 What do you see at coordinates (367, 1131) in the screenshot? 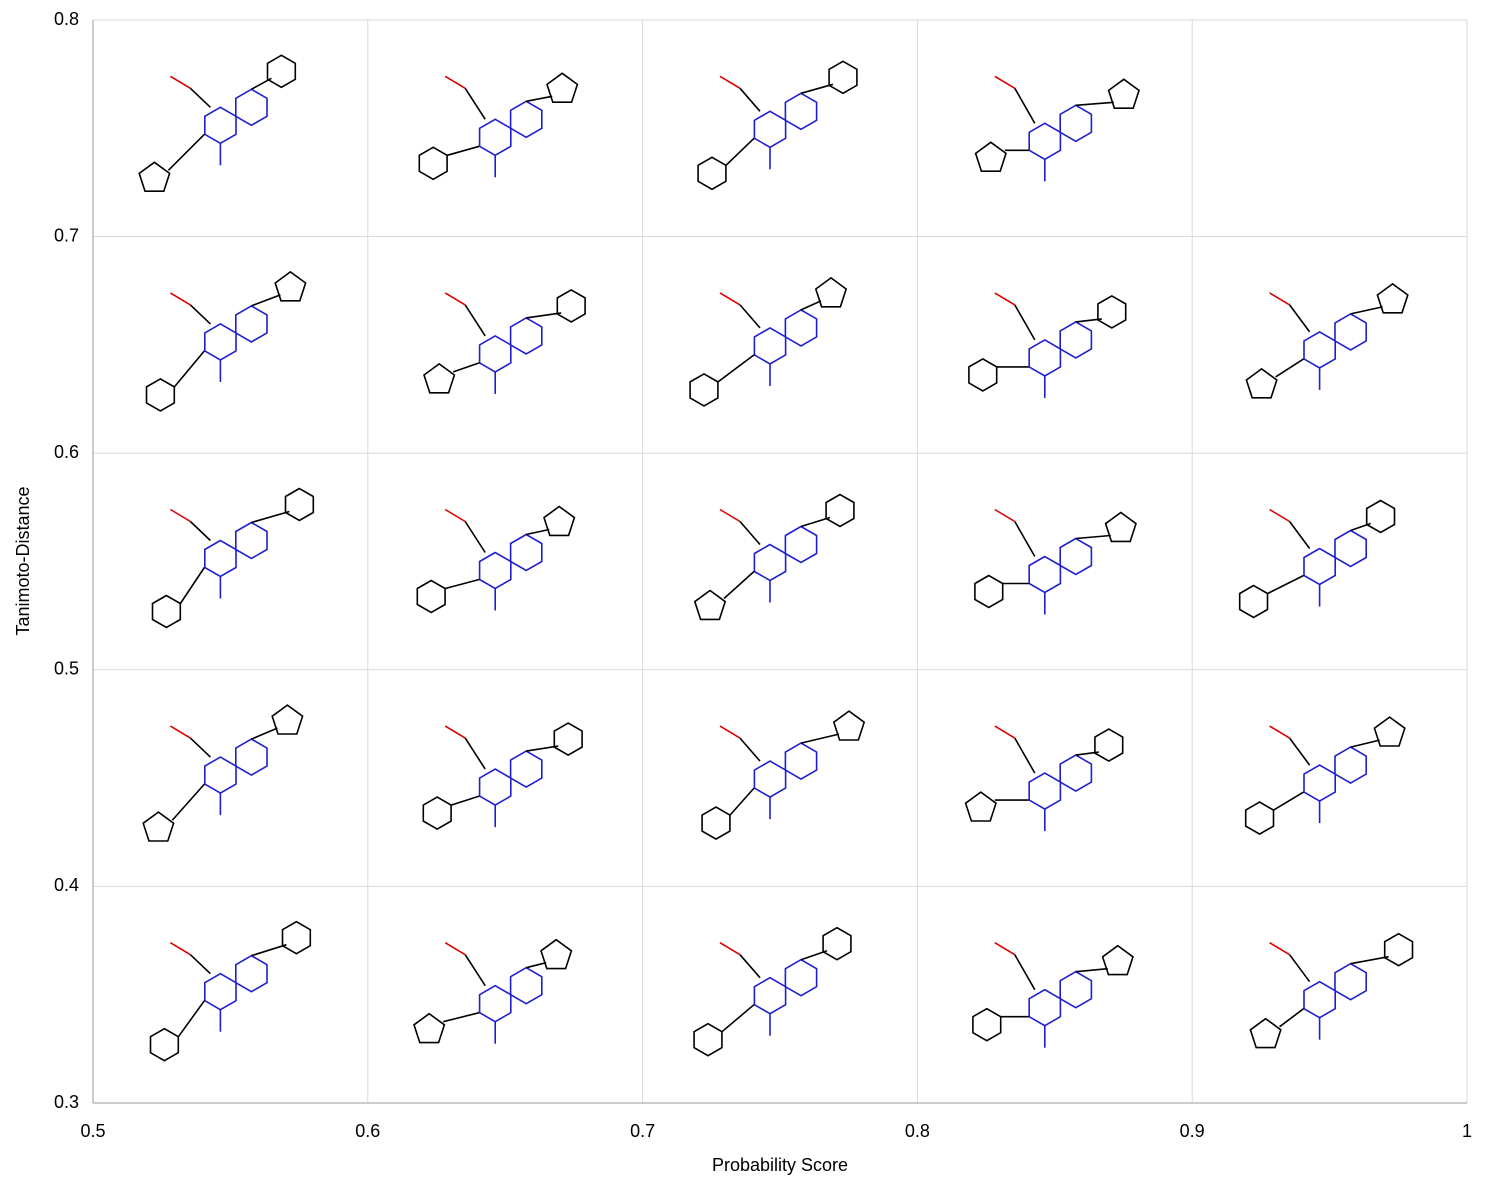
I see `x-tick-label: 0.6` at bounding box center [367, 1131].